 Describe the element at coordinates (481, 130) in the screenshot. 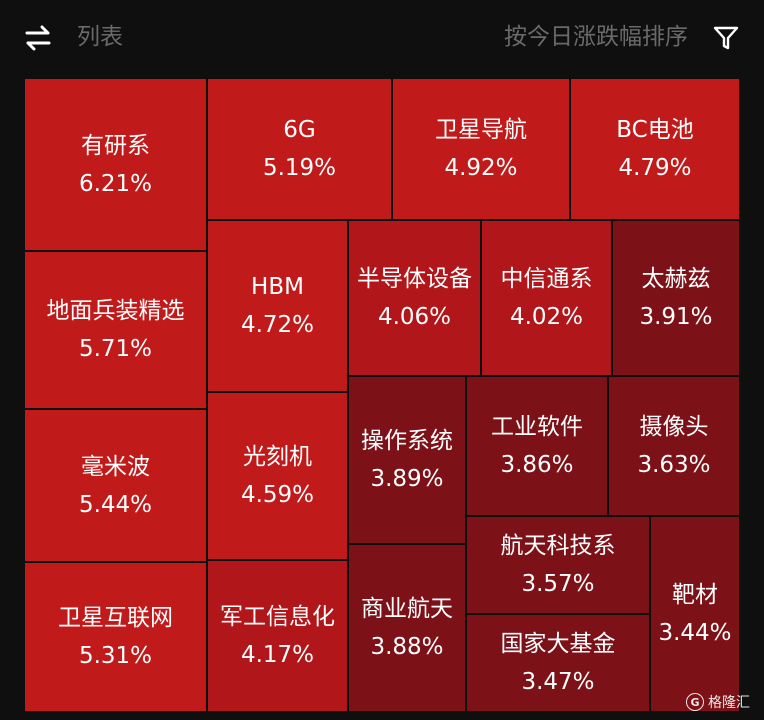

I see `tile-name: 卫星导航` at that location.